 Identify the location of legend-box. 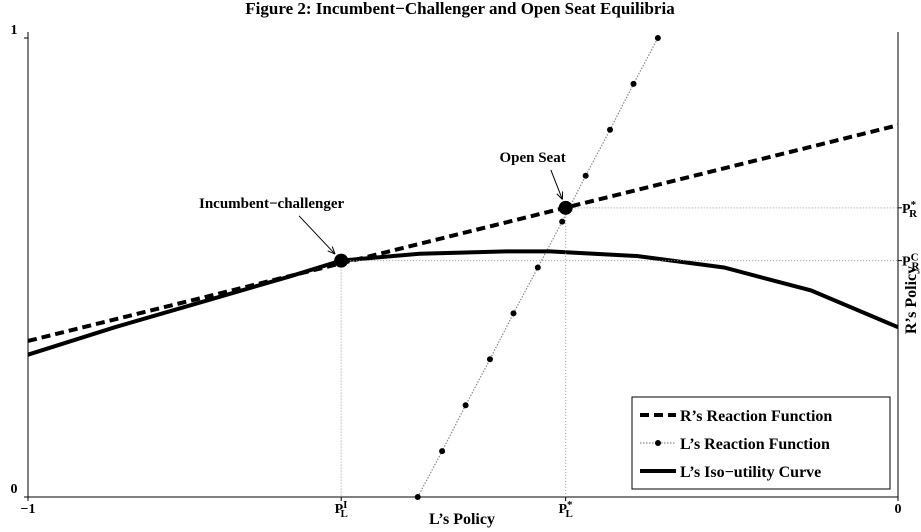
(761, 443).